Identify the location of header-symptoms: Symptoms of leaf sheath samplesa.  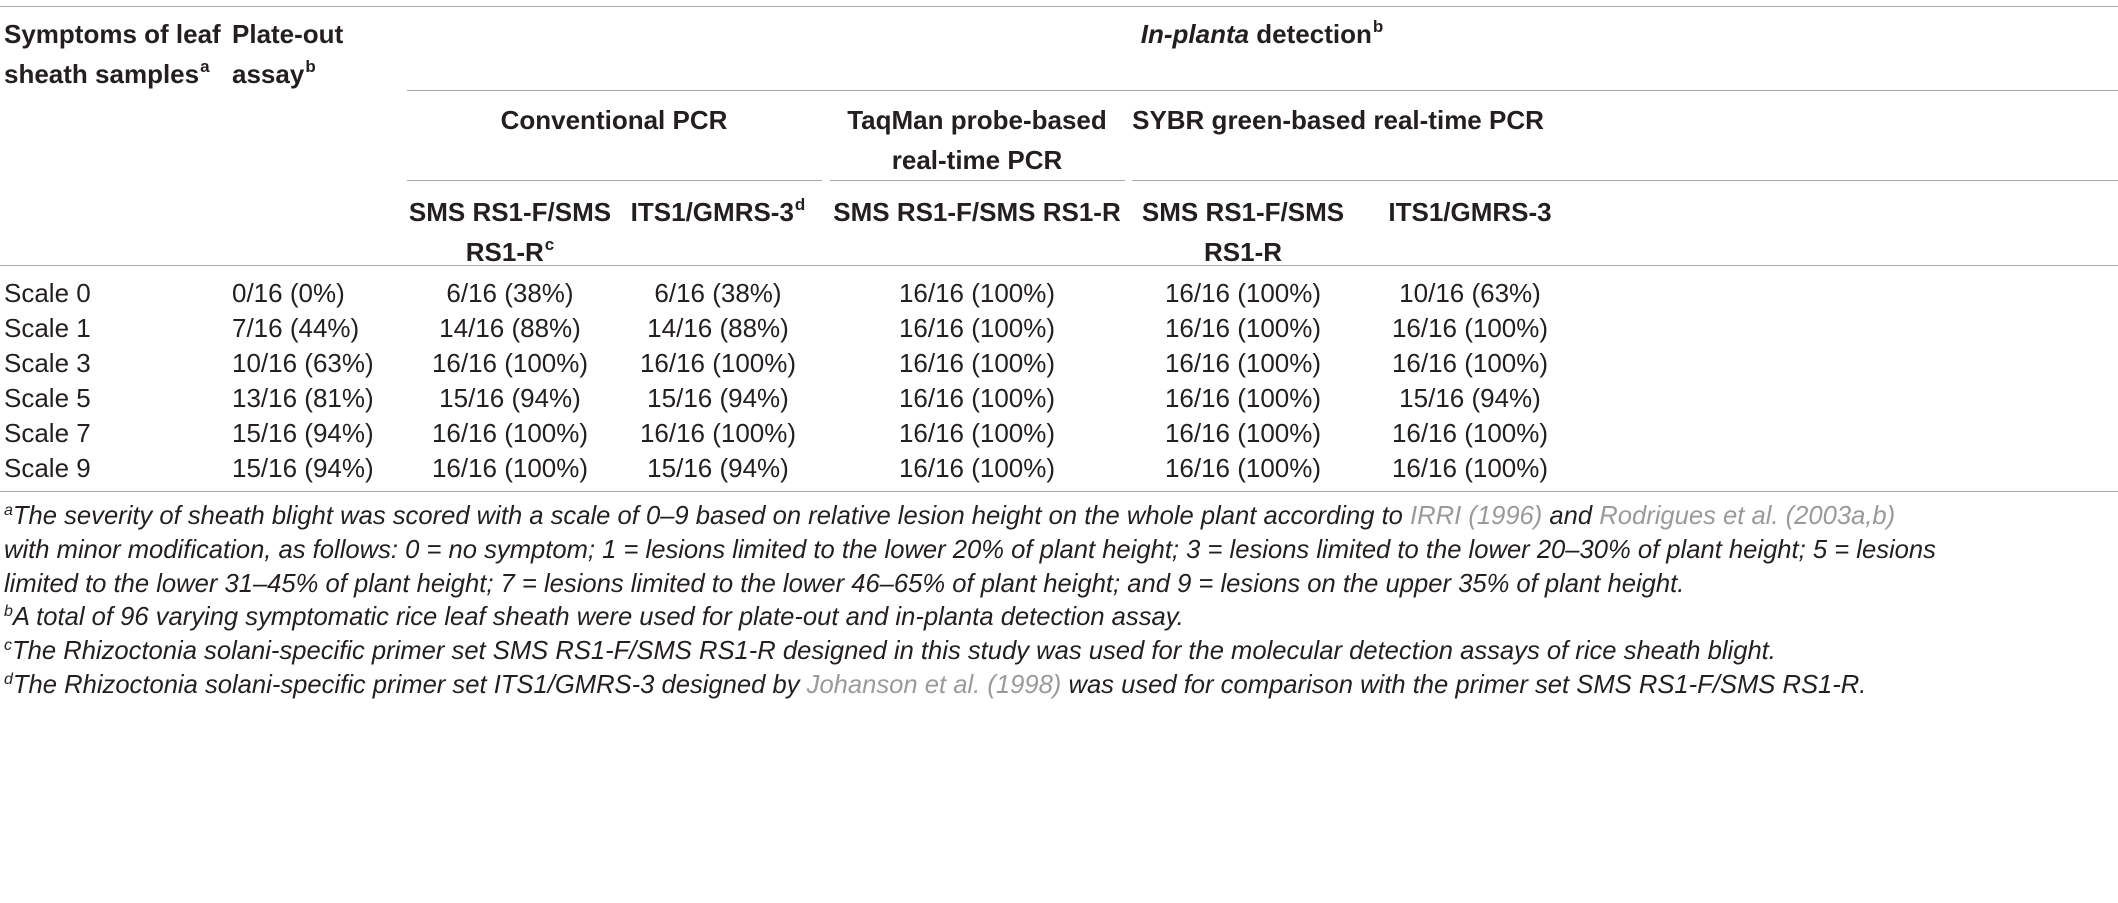
(112, 56).